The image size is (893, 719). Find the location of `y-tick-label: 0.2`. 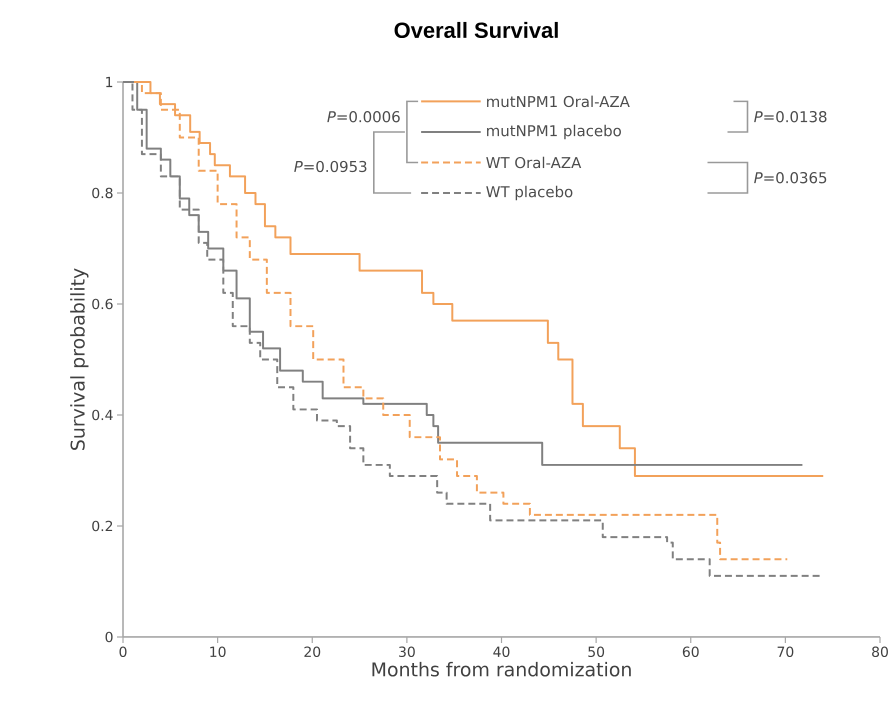

y-tick-label: 0.2 is located at coordinates (102, 526).